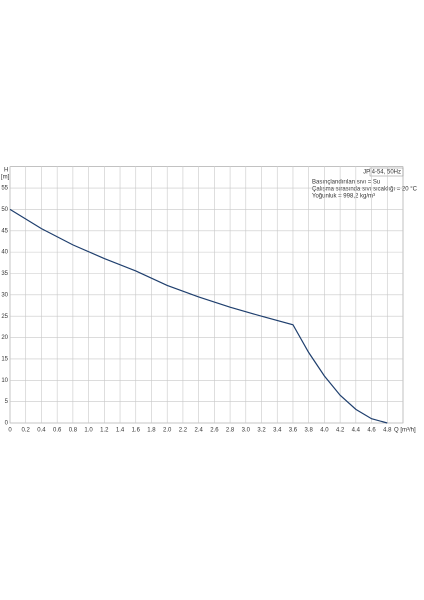 This screenshot has width=424, height=600. I want to click on x-tick-label: 4.2, so click(340, 431).